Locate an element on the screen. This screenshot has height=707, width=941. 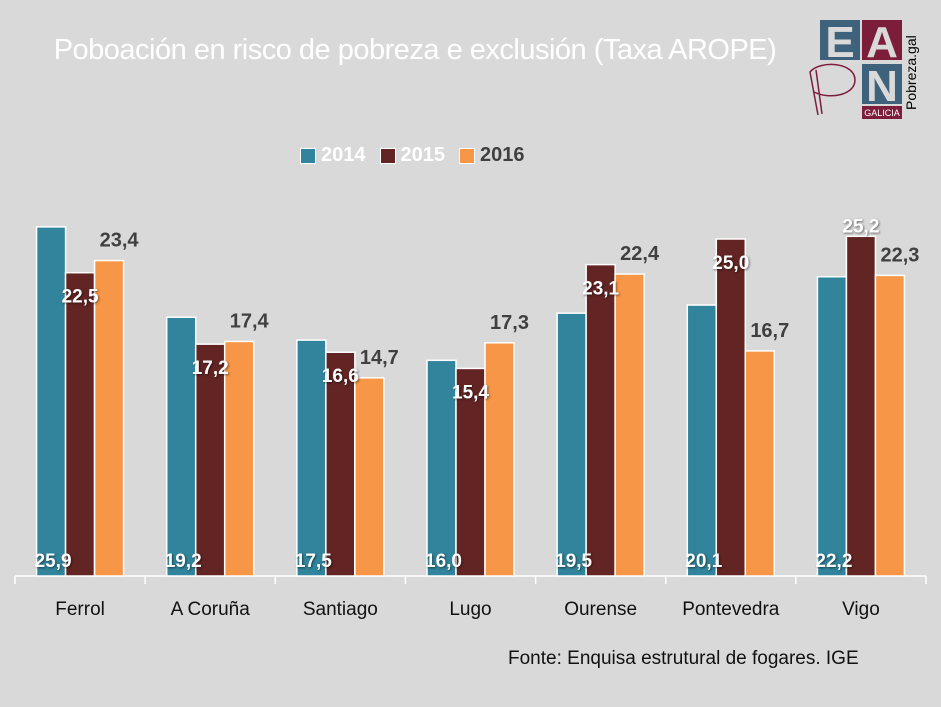
category-label: Santiago is located at coordinates (340, 609).